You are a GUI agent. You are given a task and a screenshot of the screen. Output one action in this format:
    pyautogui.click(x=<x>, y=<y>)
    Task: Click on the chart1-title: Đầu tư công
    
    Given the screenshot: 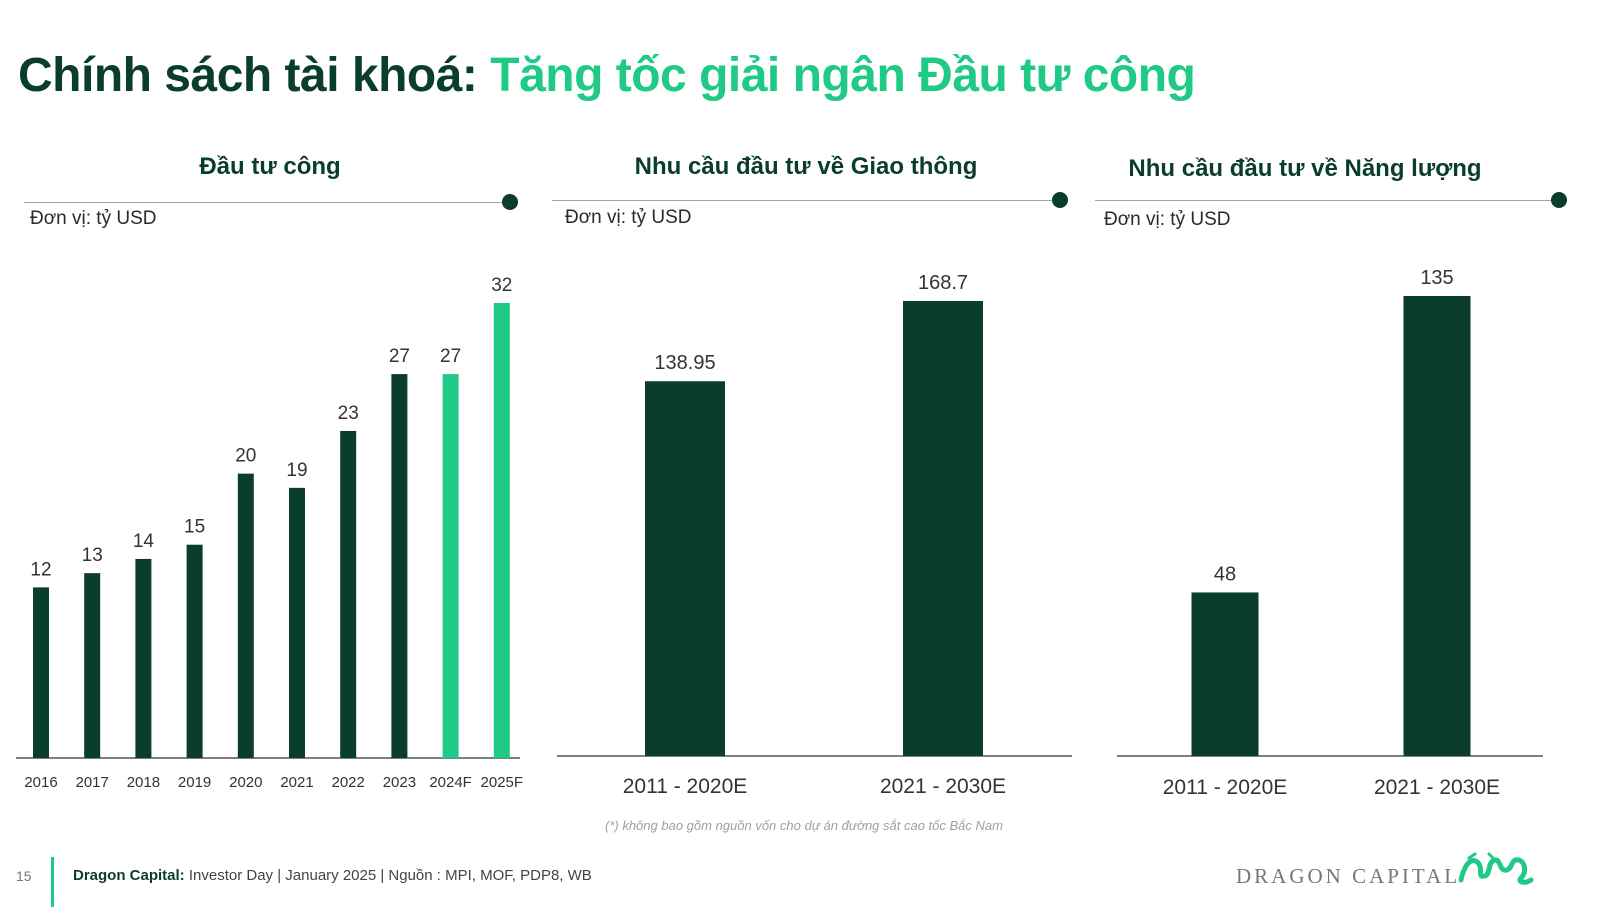 What is the action you would take?
    pyautogui.click(x=270, y=166)
    